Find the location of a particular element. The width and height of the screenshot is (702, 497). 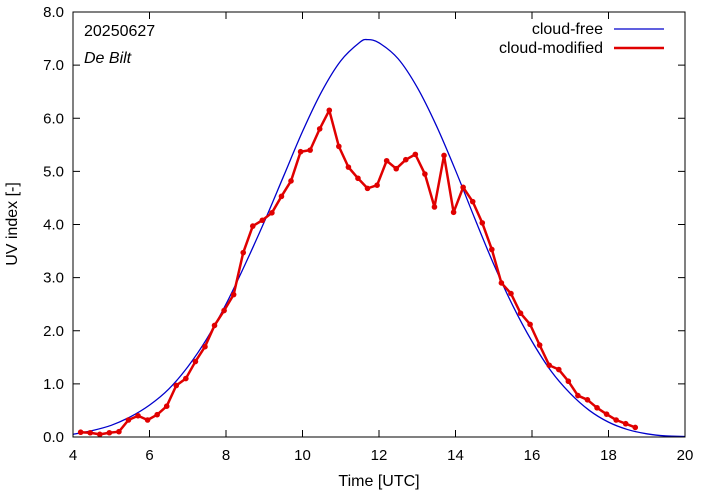

annotation-date: 20250627 is located at coordinates (119, 31).